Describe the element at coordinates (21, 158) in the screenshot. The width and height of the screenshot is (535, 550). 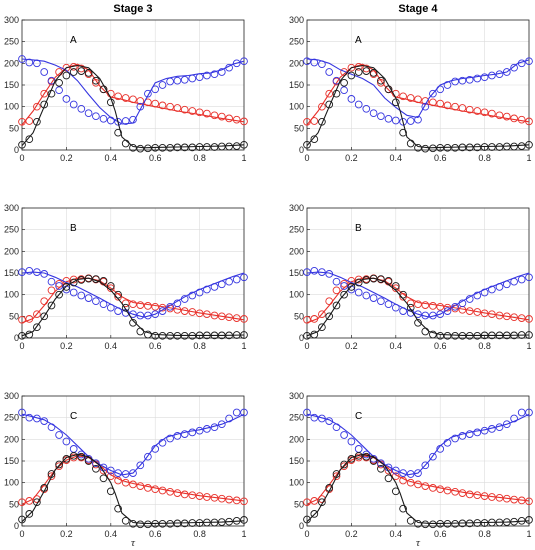
I see `x-tick-label: 0` at that location.